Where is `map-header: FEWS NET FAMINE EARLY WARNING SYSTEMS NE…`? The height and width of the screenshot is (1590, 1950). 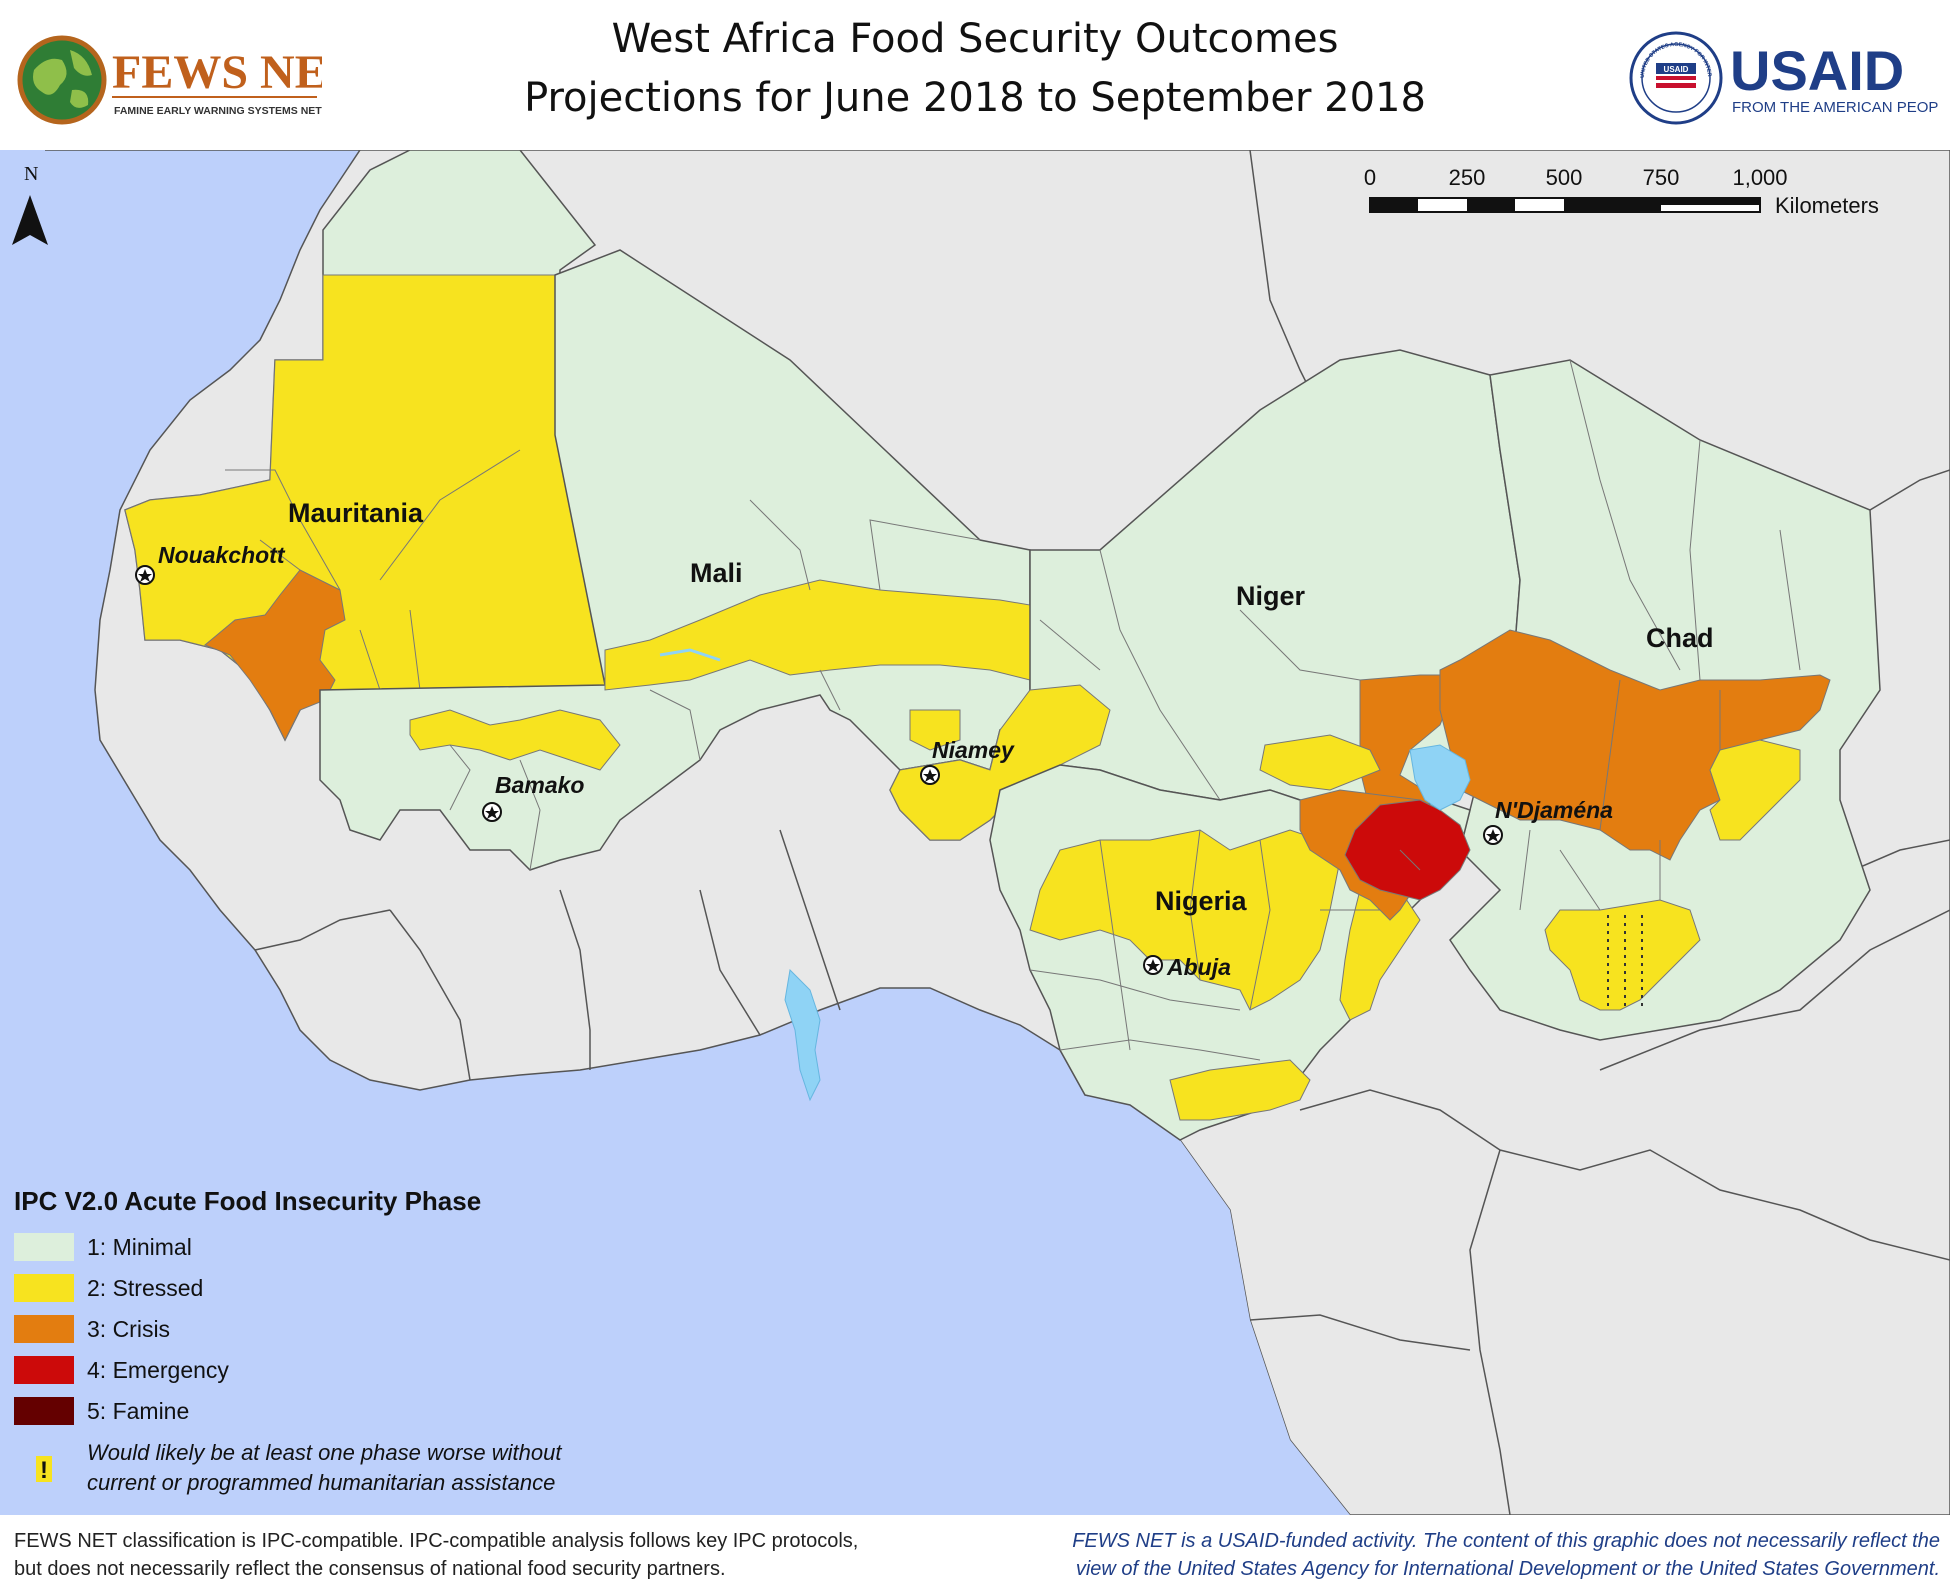
map-header: FEWS NET FAMINE EARLY WARNING SYSTEMS NE… is located at coordinates (975, 75).